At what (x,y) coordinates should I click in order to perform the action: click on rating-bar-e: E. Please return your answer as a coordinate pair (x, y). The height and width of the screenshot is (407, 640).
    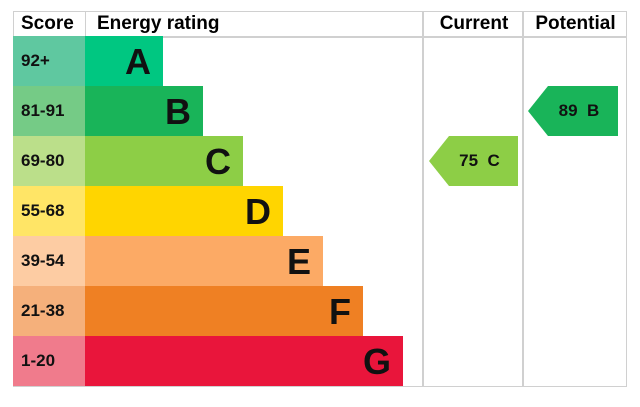
    Looking at the image, I should click on (204, 261).